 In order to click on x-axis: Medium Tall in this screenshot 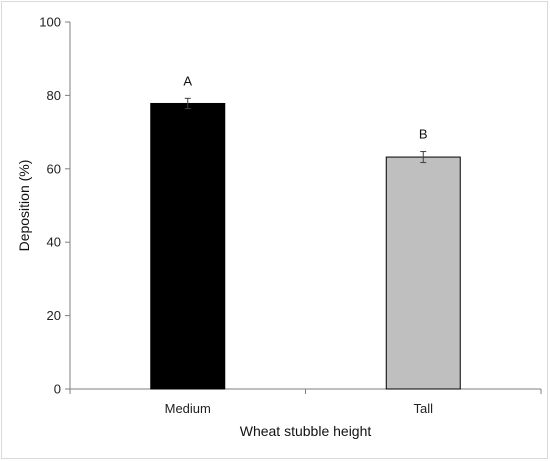, I will do `click(305, 402)`.